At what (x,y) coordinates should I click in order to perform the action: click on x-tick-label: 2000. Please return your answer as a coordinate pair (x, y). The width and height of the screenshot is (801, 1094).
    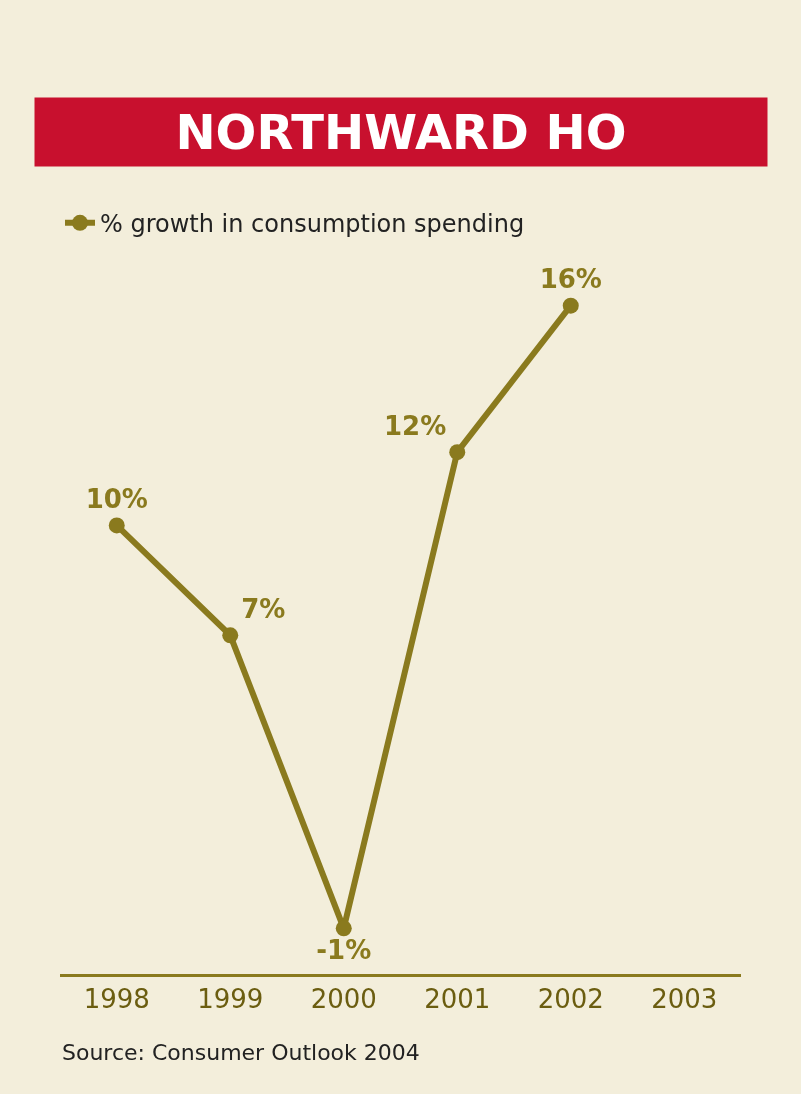
    Looking at the image, I should click on (343, 999).